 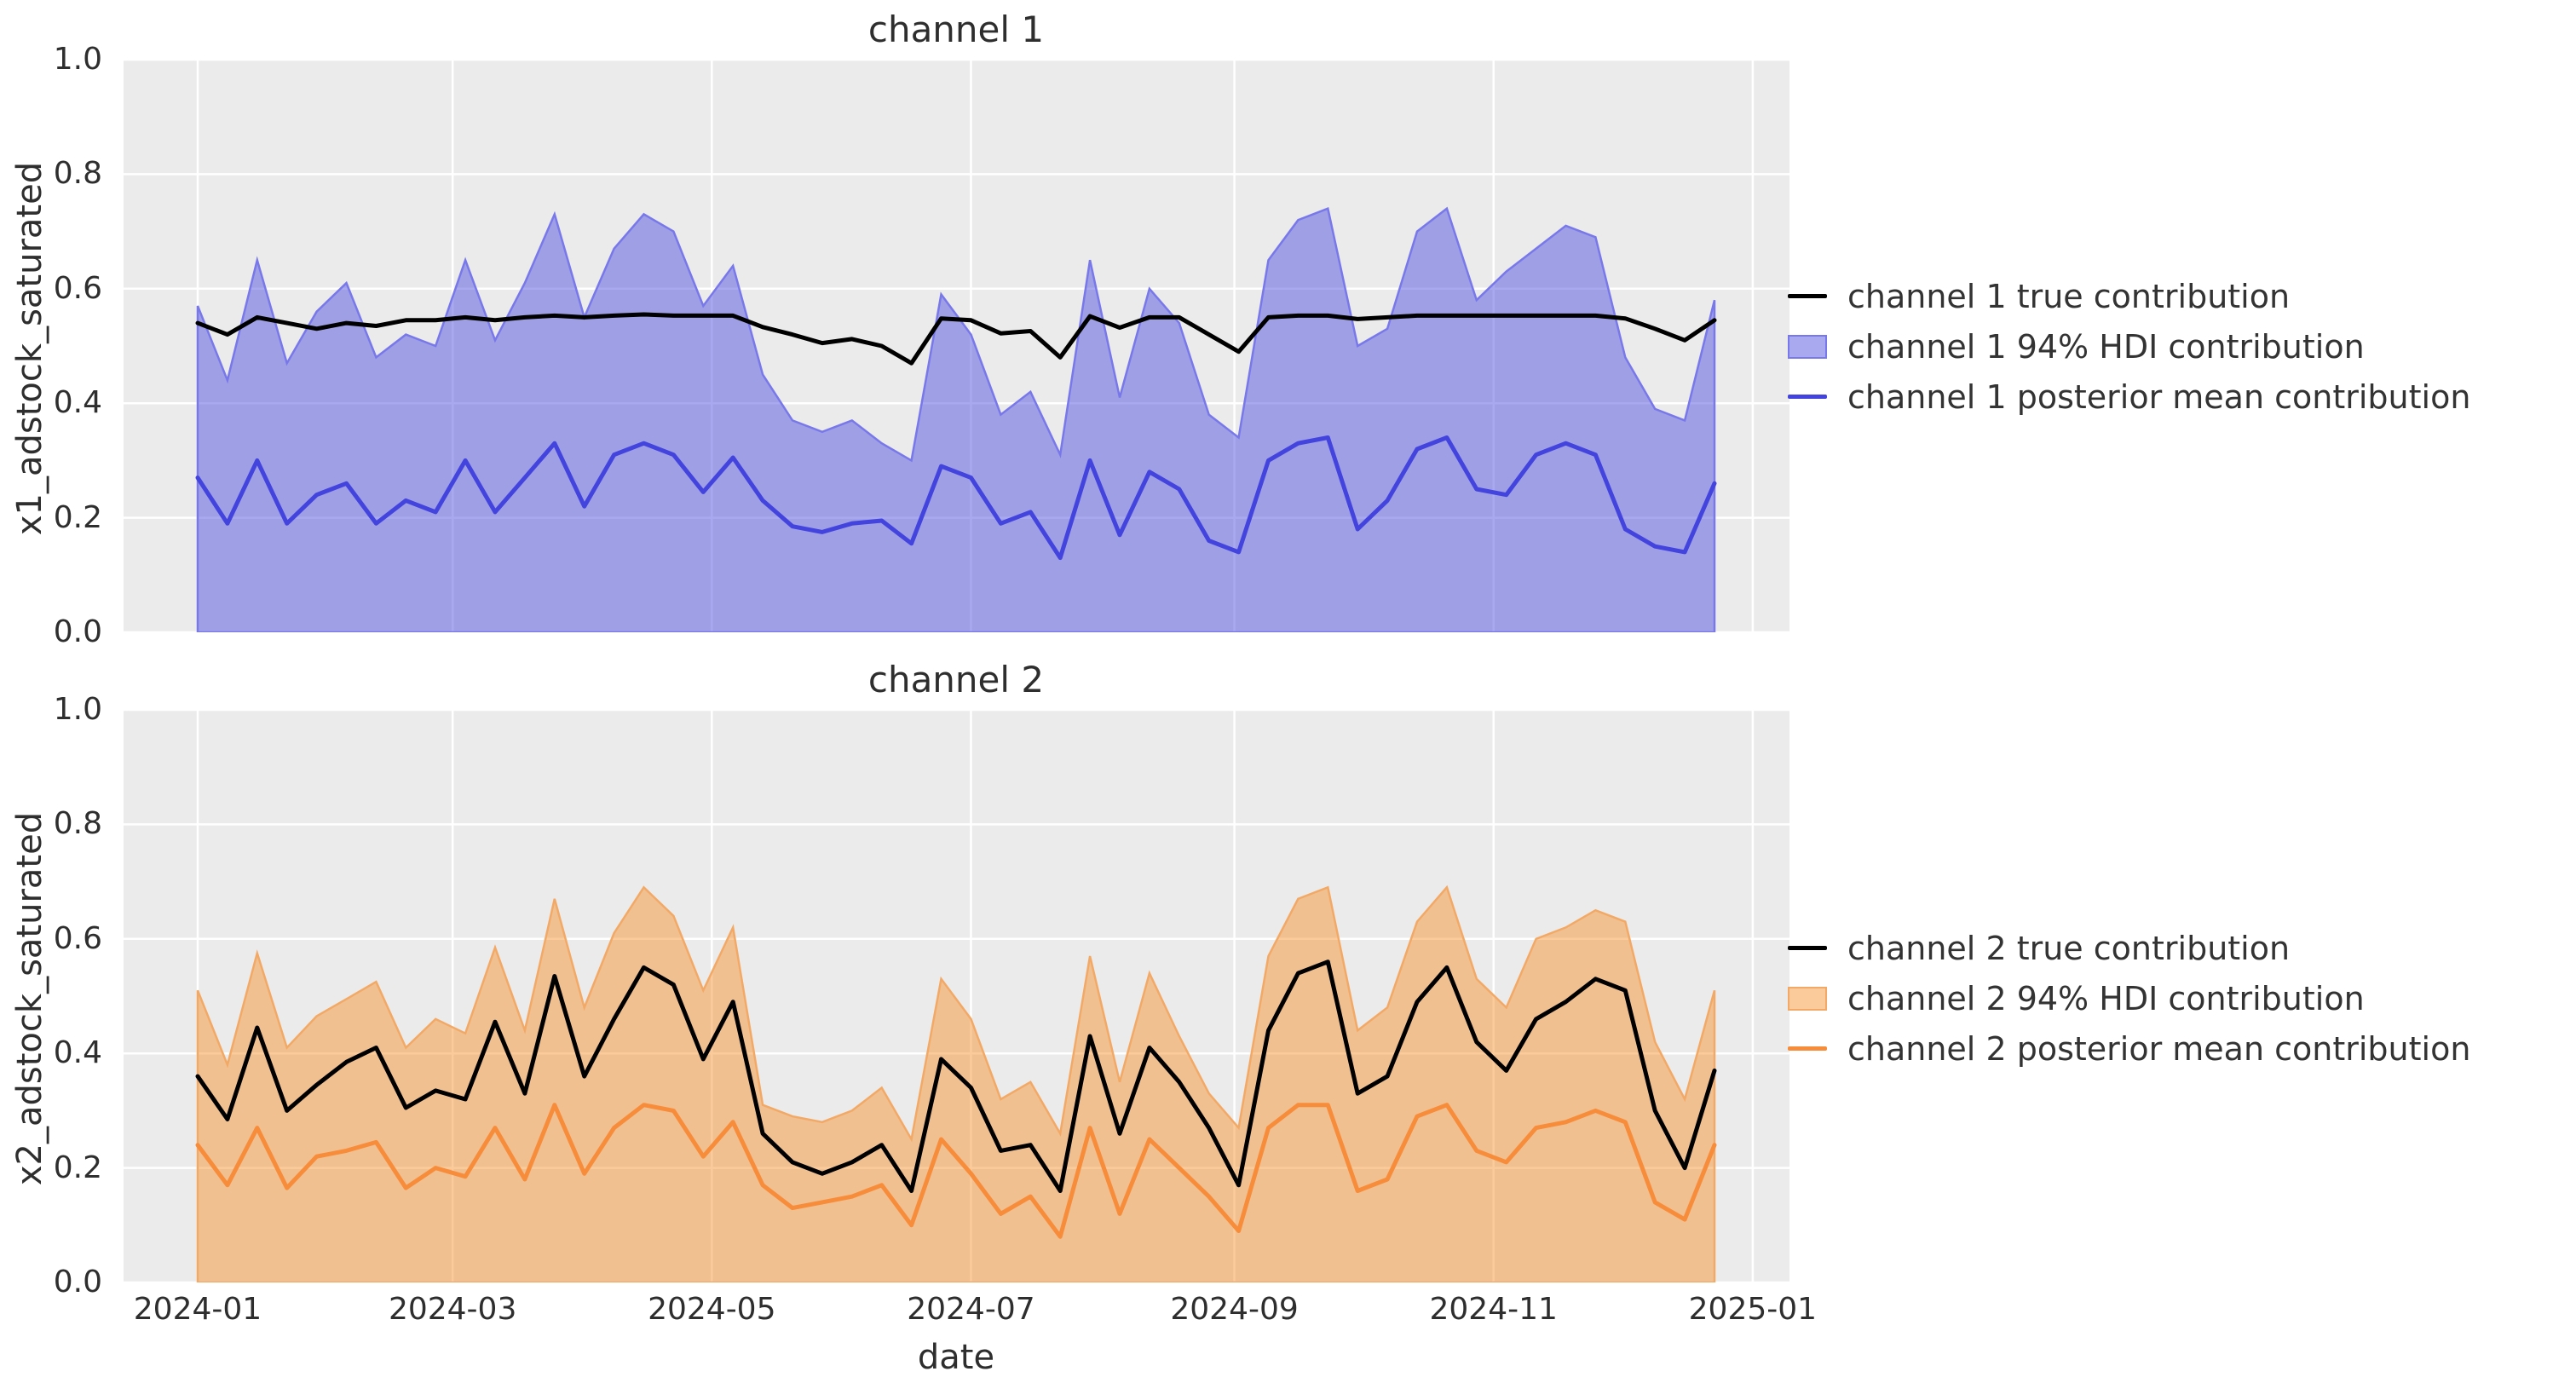 I want to click on x-tick-label: 2024-05, so click(x=712, y=1309).